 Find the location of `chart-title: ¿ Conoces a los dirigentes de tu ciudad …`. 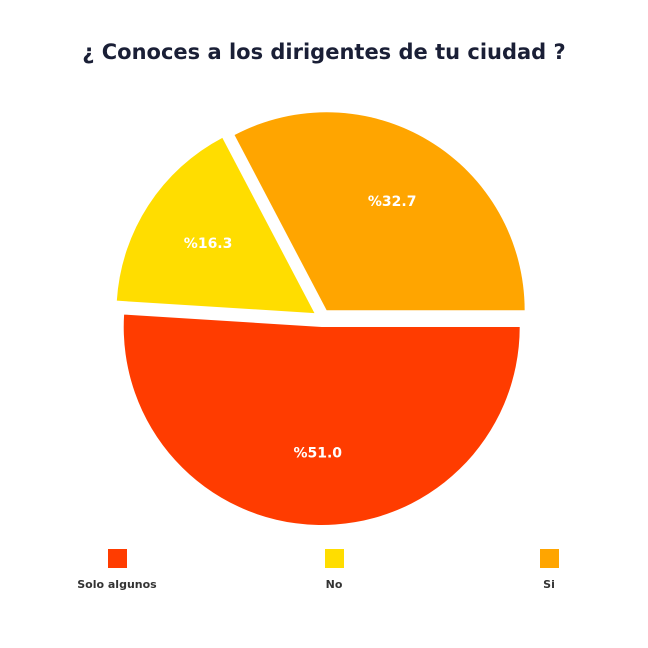

chart-title: ¿ Conoces a los dirigentes de tu ciudad … is located at coordinates (324, 52).